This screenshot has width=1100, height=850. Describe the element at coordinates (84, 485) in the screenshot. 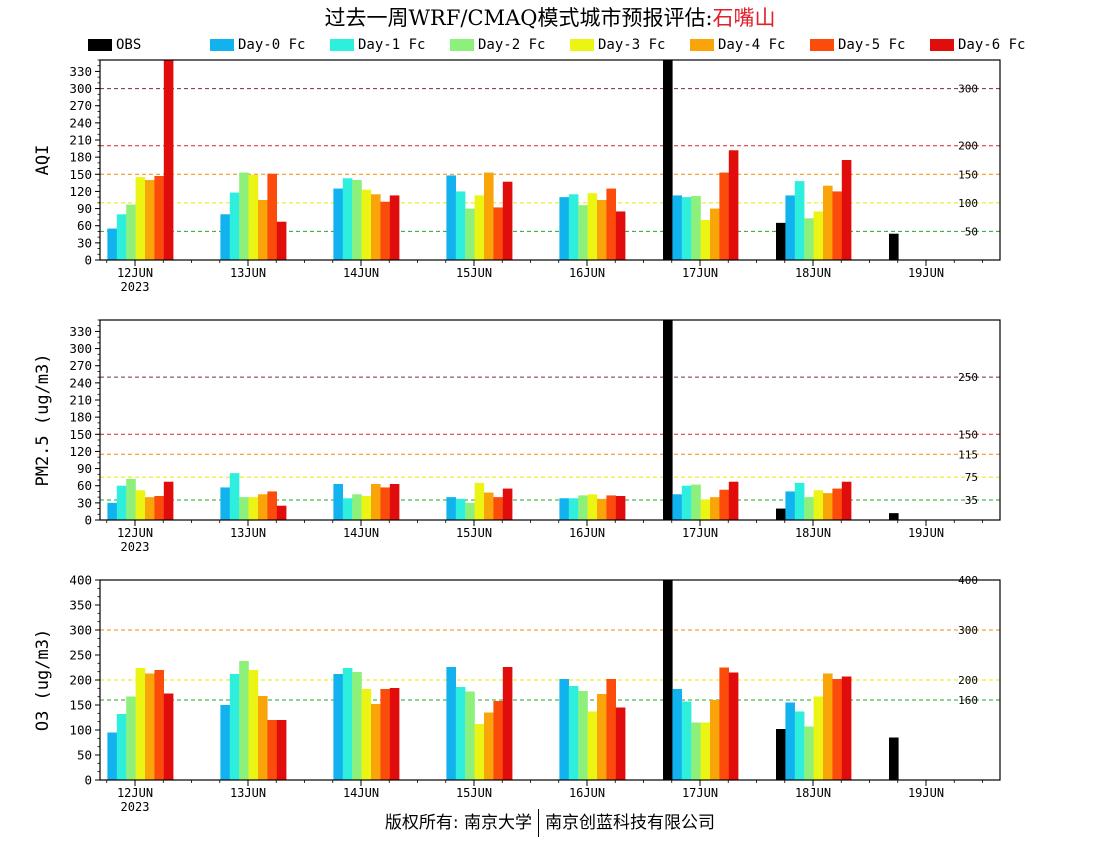

I see `y-tick-label: 60` at that location.